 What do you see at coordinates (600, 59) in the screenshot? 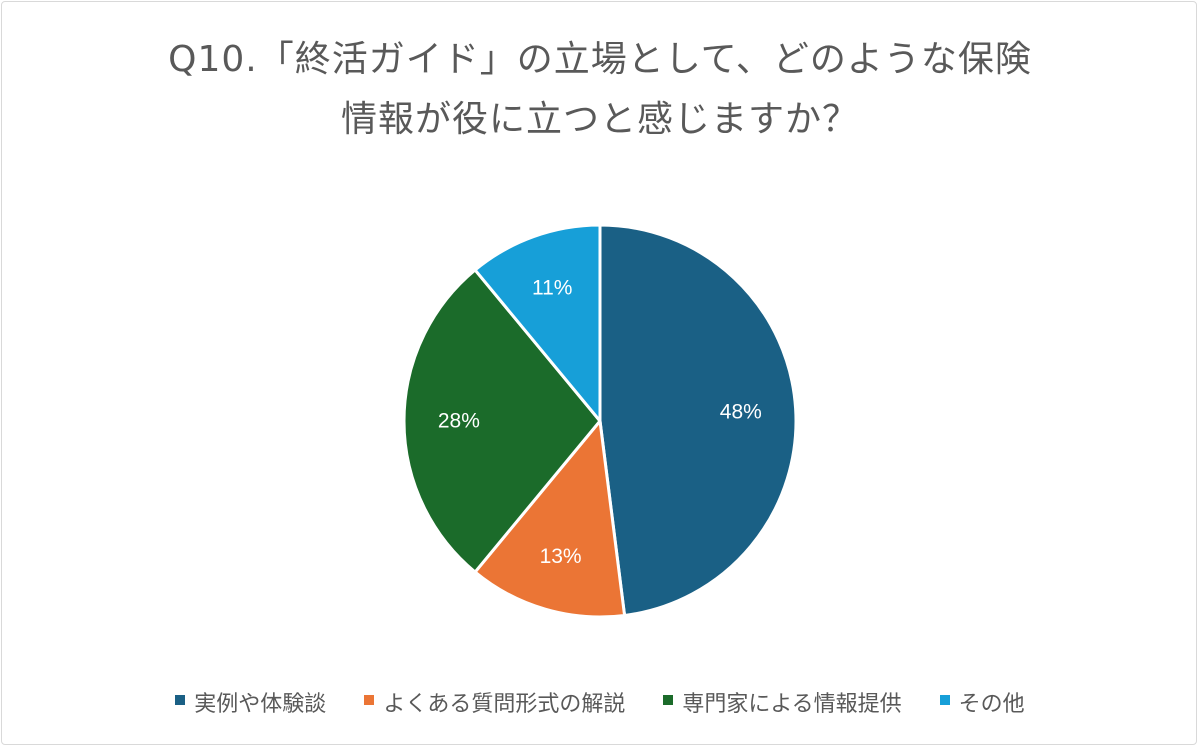
I see `chart-title-line-1: Q10.「終活ガイド」の立場として、どのような保険` at bounding box center [600, 59].